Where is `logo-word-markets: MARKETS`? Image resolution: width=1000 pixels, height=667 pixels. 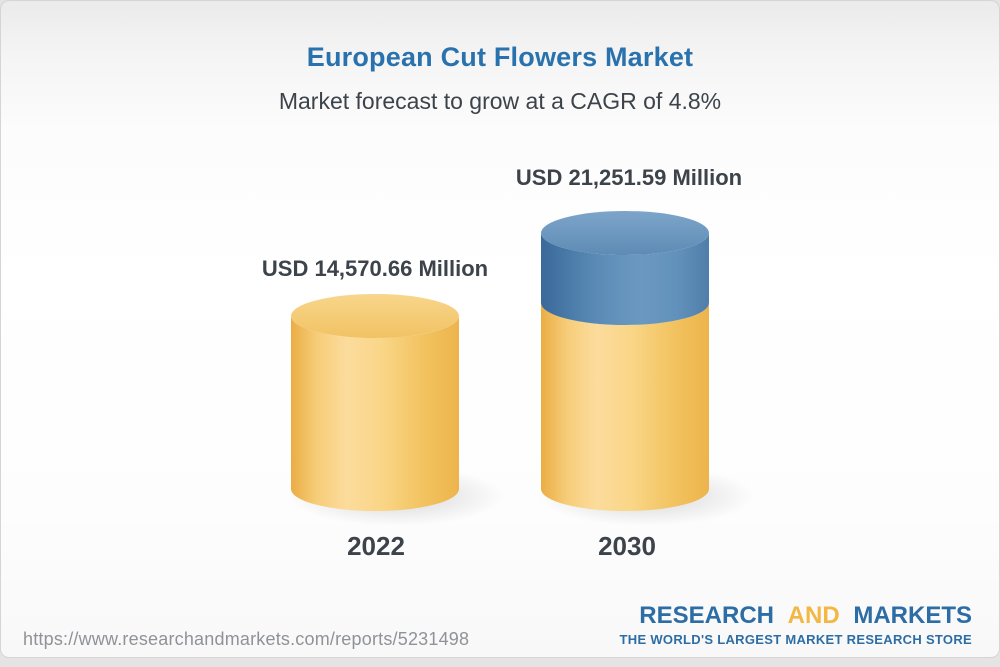
logo-word-markets: MARKETS is located at coordinates (912, 615).